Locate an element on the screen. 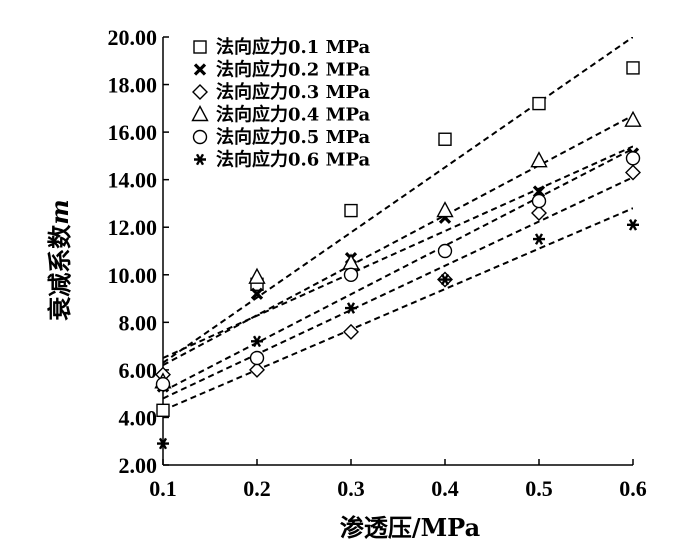 This screenshot has width=695, height=555. legend-label-3: 法向应力0.3 MPa is located at coordinates (293, 92).